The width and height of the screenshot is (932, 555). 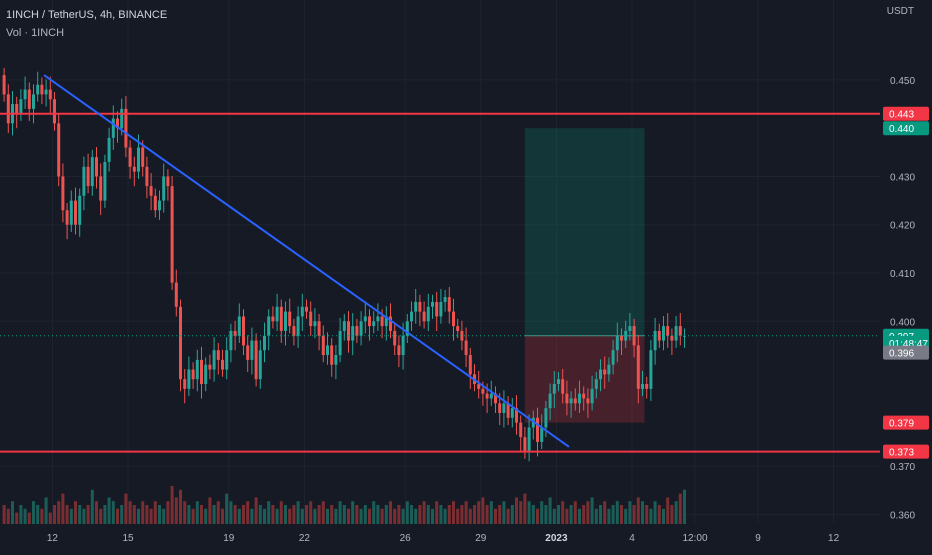 What do you see at coordinates (902, 467) in the screenshot?
I see `price-tick-label: 0.370` at bounding box center [902, 467].